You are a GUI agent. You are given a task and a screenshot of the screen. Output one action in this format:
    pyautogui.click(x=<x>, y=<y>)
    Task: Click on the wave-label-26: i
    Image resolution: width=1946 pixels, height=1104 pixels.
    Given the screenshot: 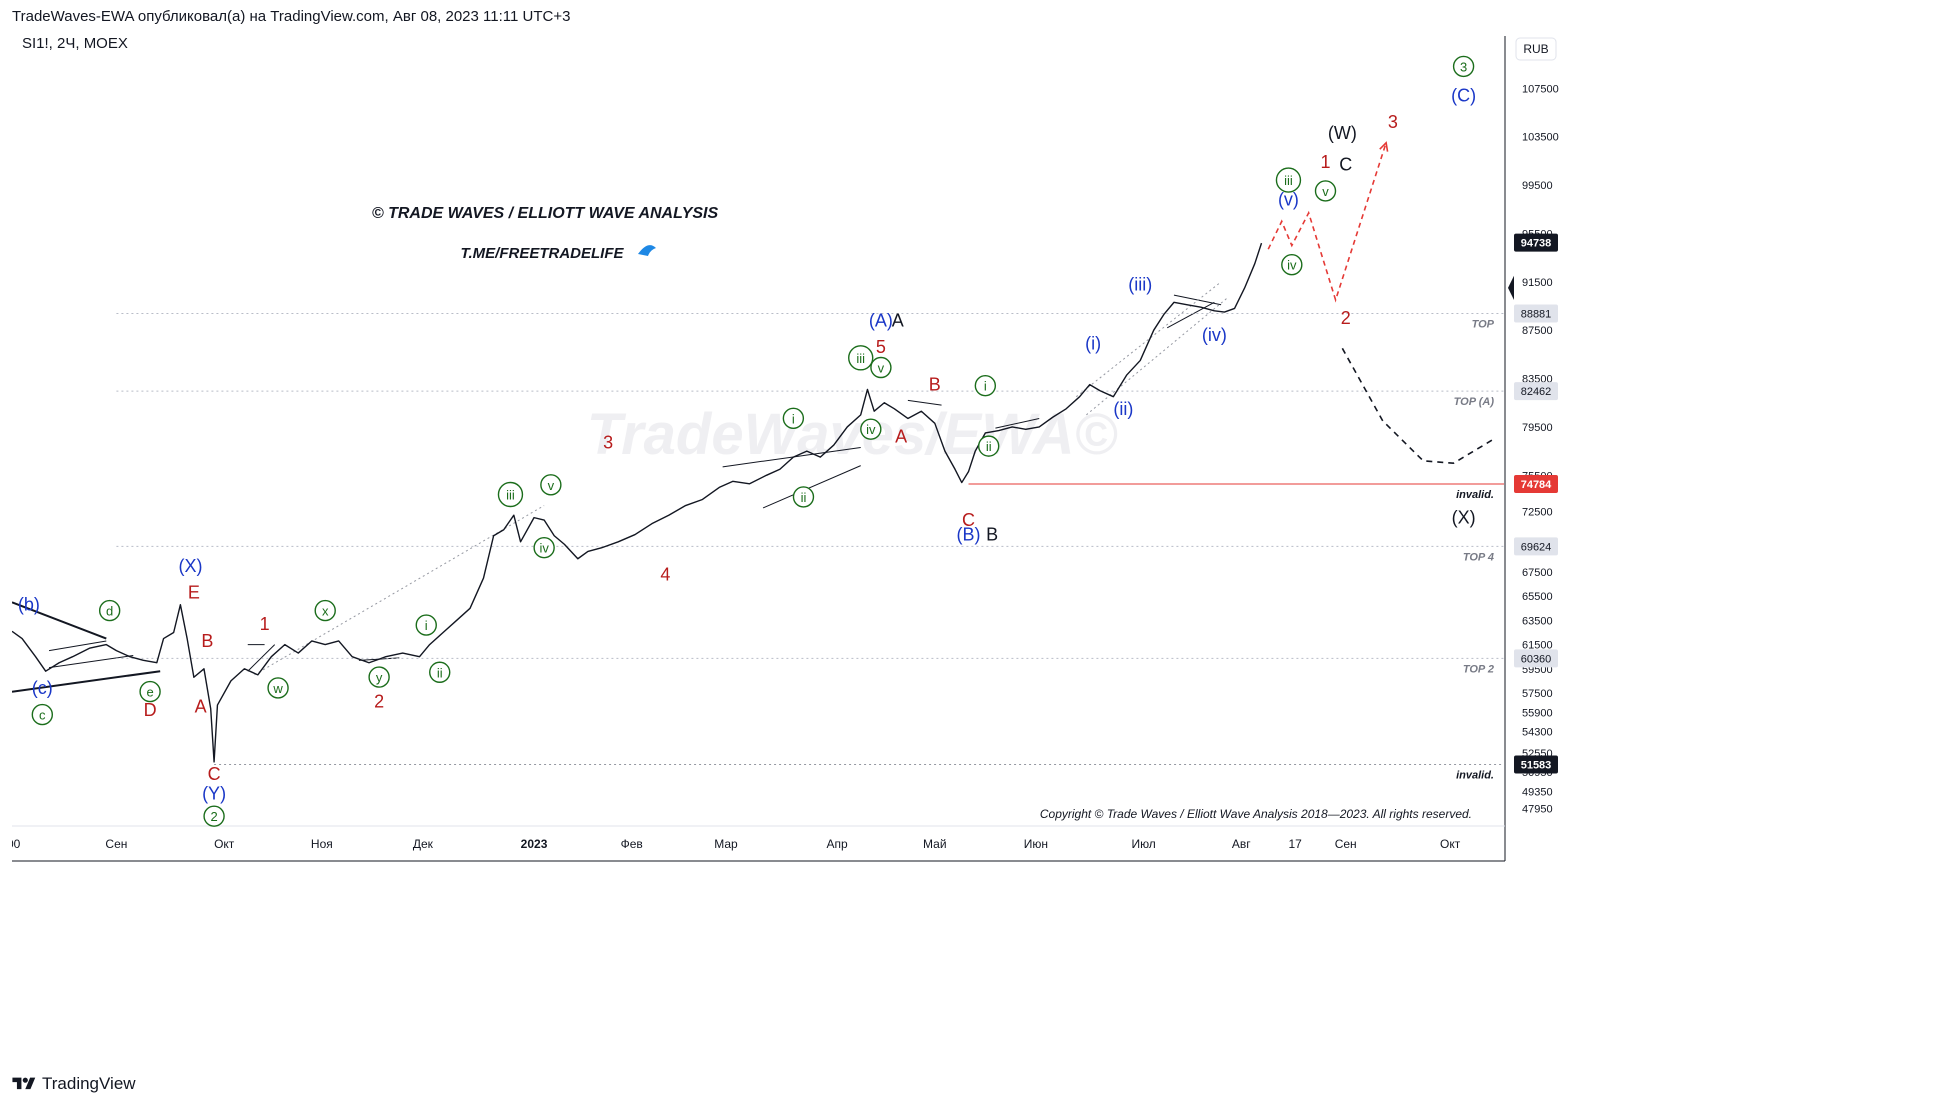 What is the action you would take?
    pyautogui.click(x=793, y=418)
    